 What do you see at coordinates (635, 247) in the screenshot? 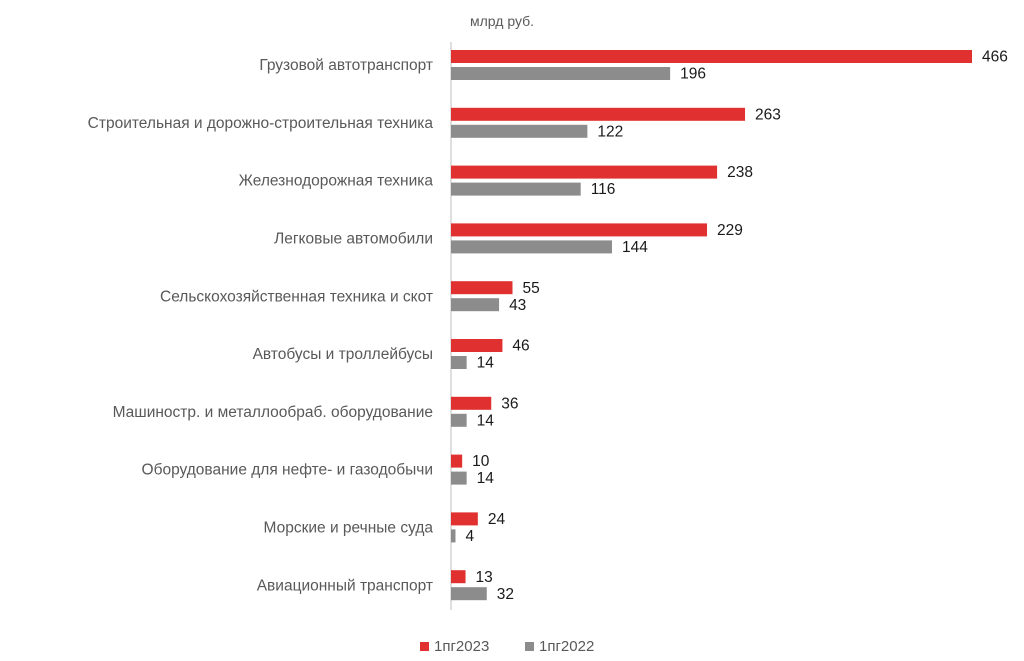
I see `data-label: 144` at bounding box center [635, 247].